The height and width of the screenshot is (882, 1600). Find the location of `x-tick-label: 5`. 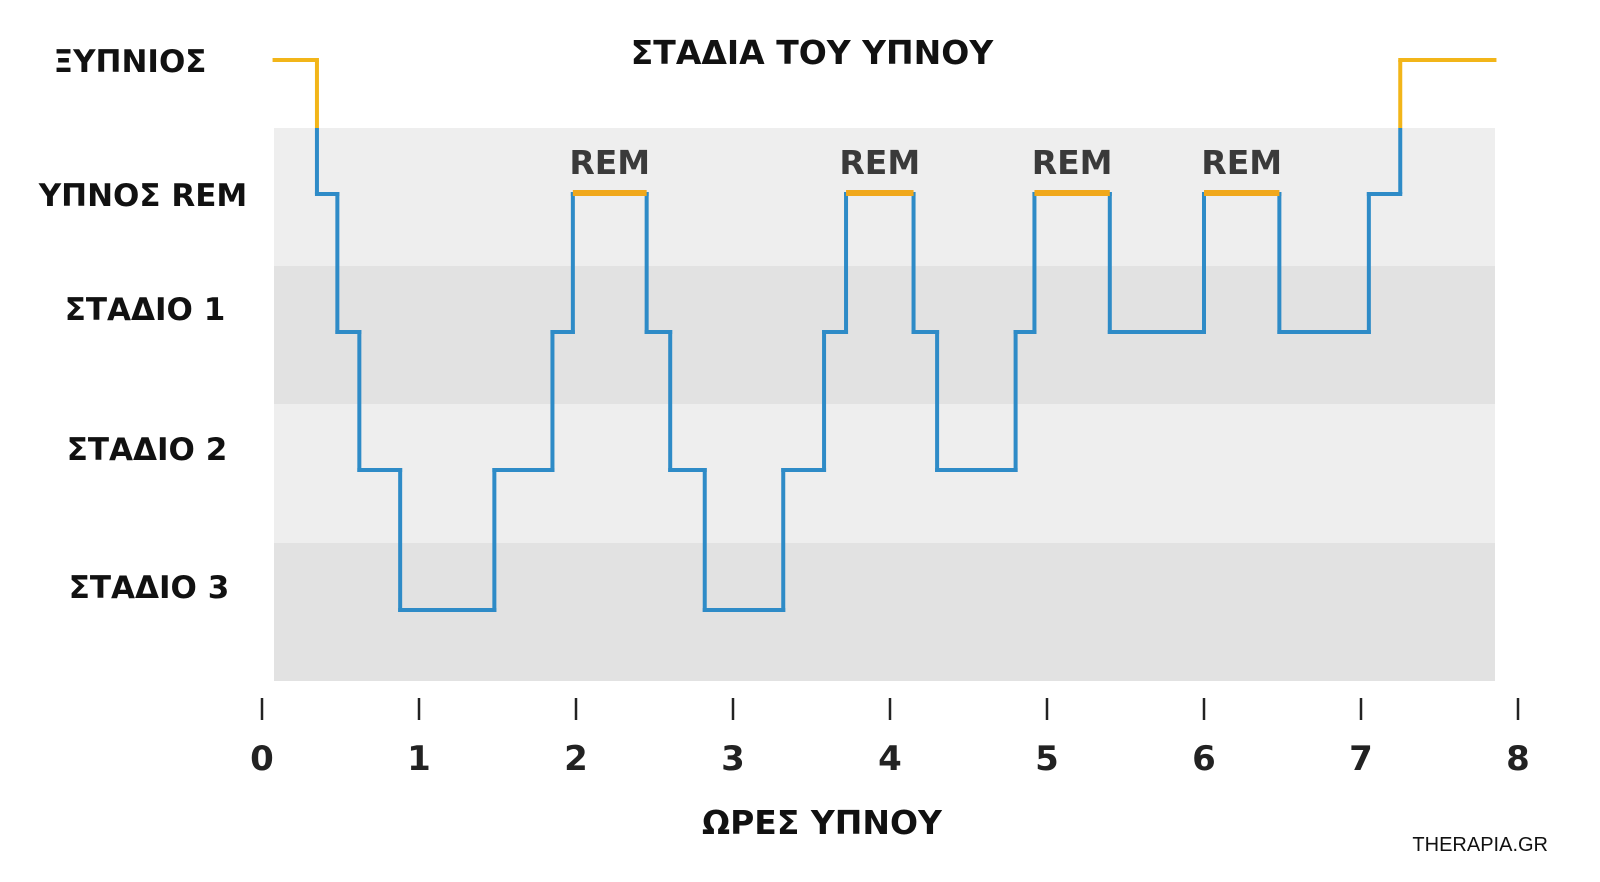

x-tick-label: 5 is located at coordinates (1047, 759).